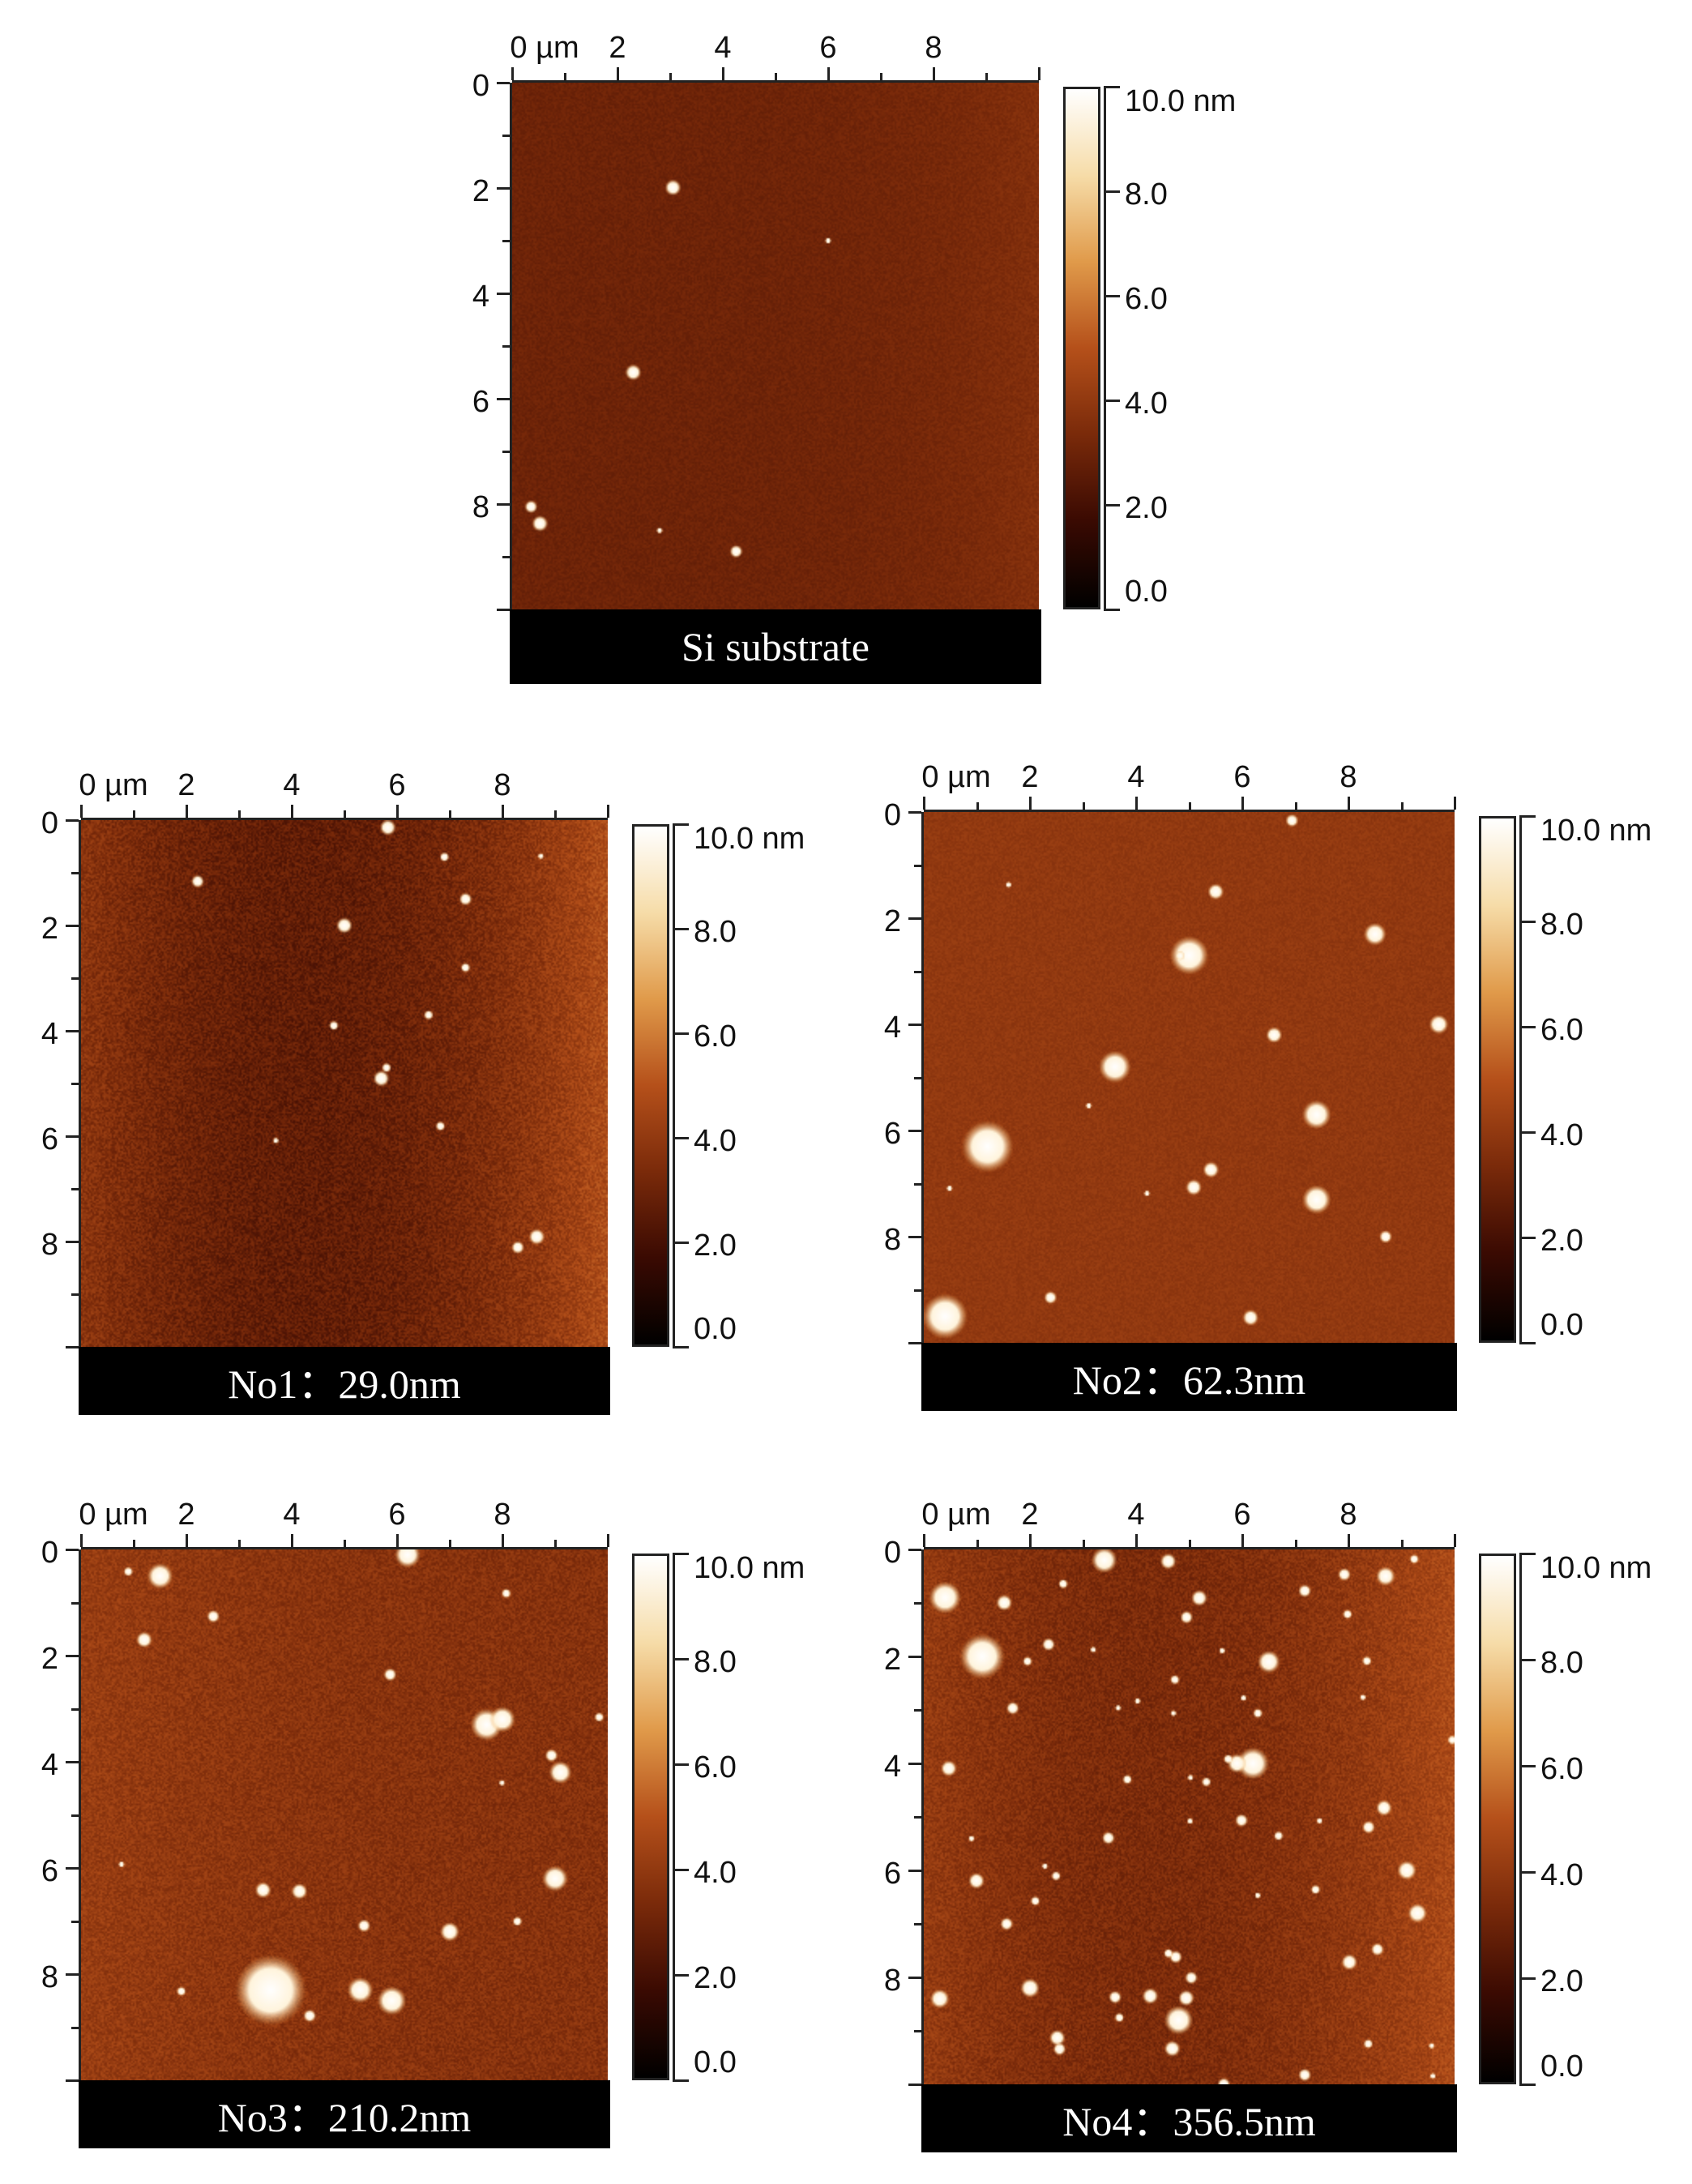 The height and width of the screenshot is (2184, 1692). What do you see at coordinates (1189, 2118) in the screenshot?
I see `sample-caption: No4：356.5nm` at bounding box center [1189, 2118].